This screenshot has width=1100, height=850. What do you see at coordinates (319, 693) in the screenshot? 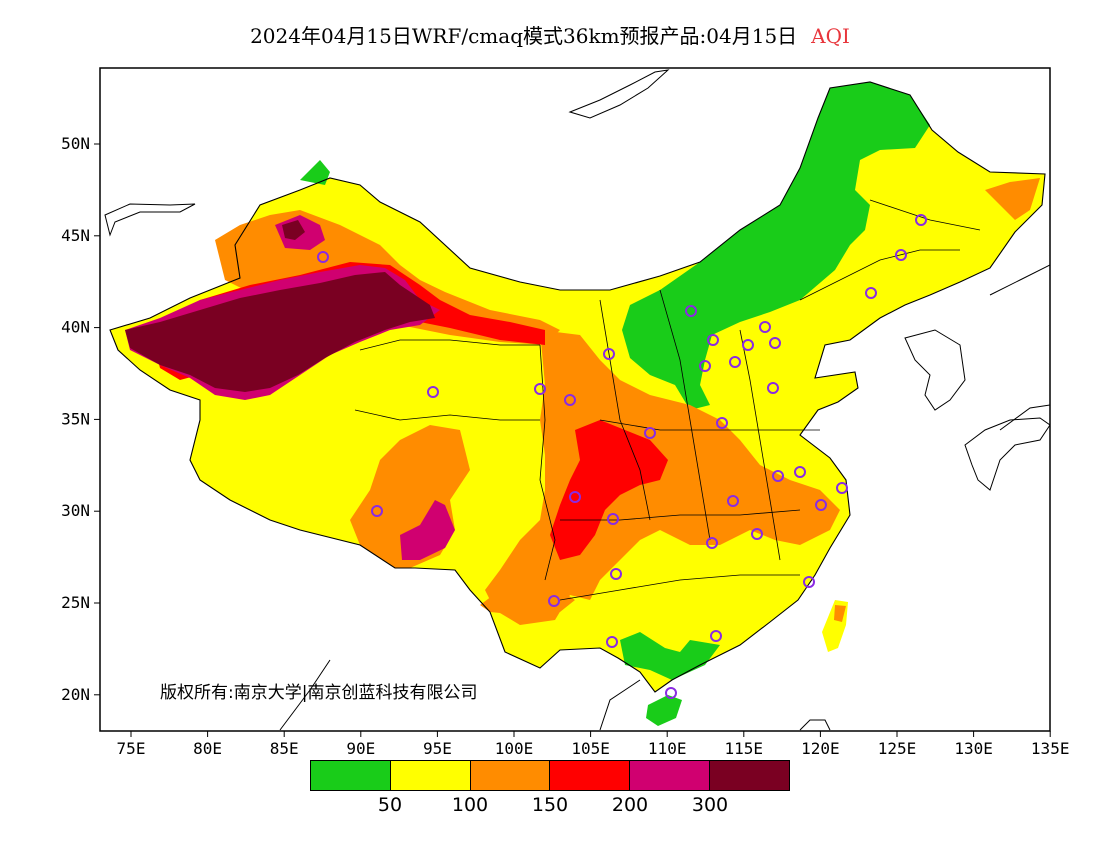
I see `copyright-notice: 版权所有:南京大学|南京创蓝科技有限公司` at bounding box center [319, 693].